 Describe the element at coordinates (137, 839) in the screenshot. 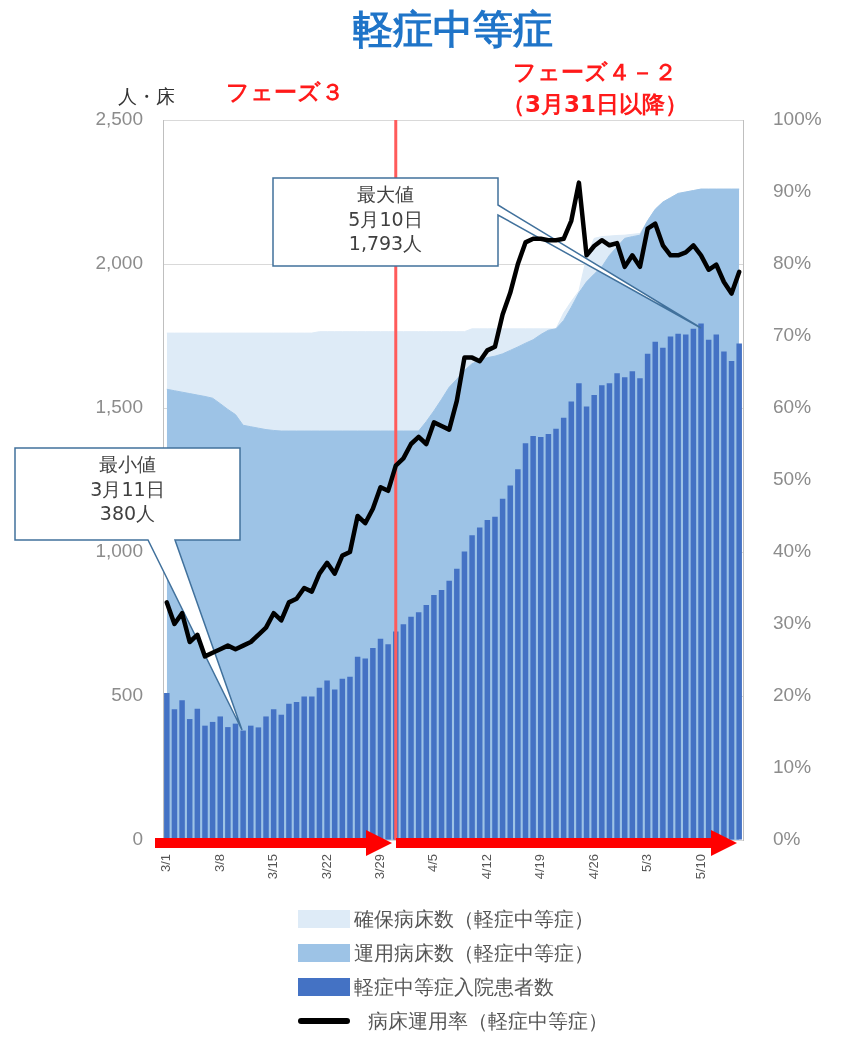

I see `y-tick-label: 0` at that location.